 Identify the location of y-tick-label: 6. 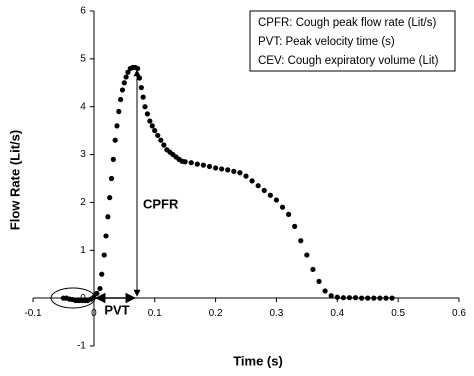
(83, 11).